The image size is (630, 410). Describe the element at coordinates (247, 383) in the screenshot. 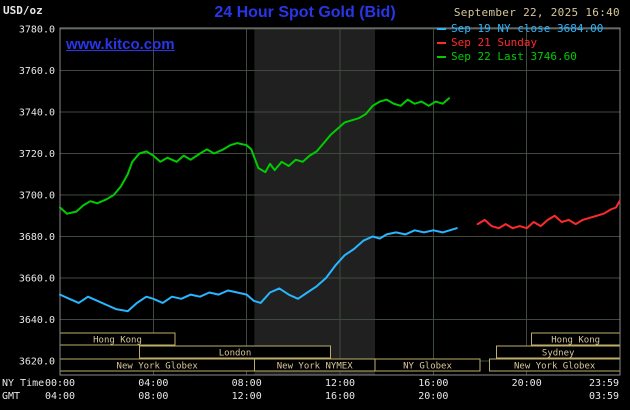

I see `x-tick-label-ny: 08:00` at that location.